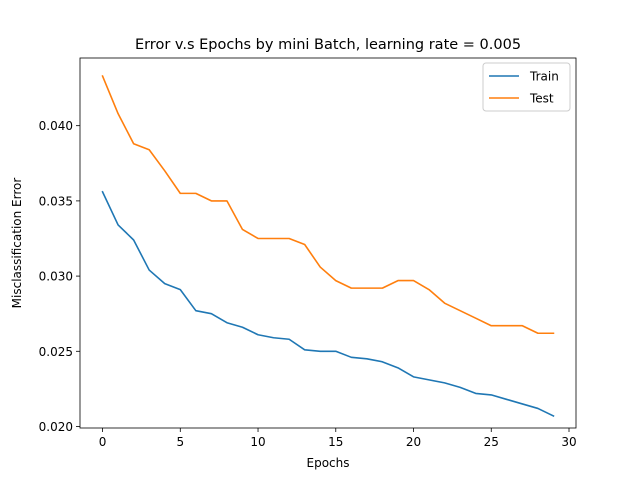 The image size is (640, 480). I want to click on y-axis-label: Misclassification Error, so click(17, 243).